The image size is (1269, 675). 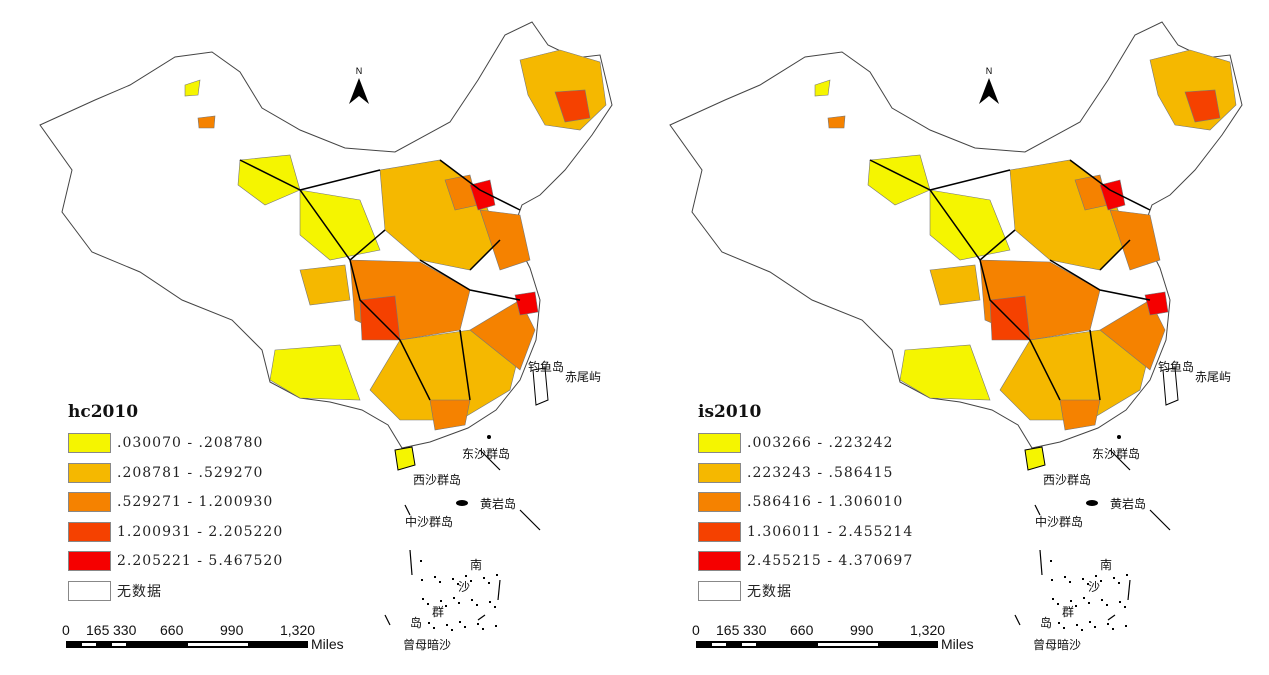 I want to click on legend-label: .223243 - .586415, so click(x=820, y=472).